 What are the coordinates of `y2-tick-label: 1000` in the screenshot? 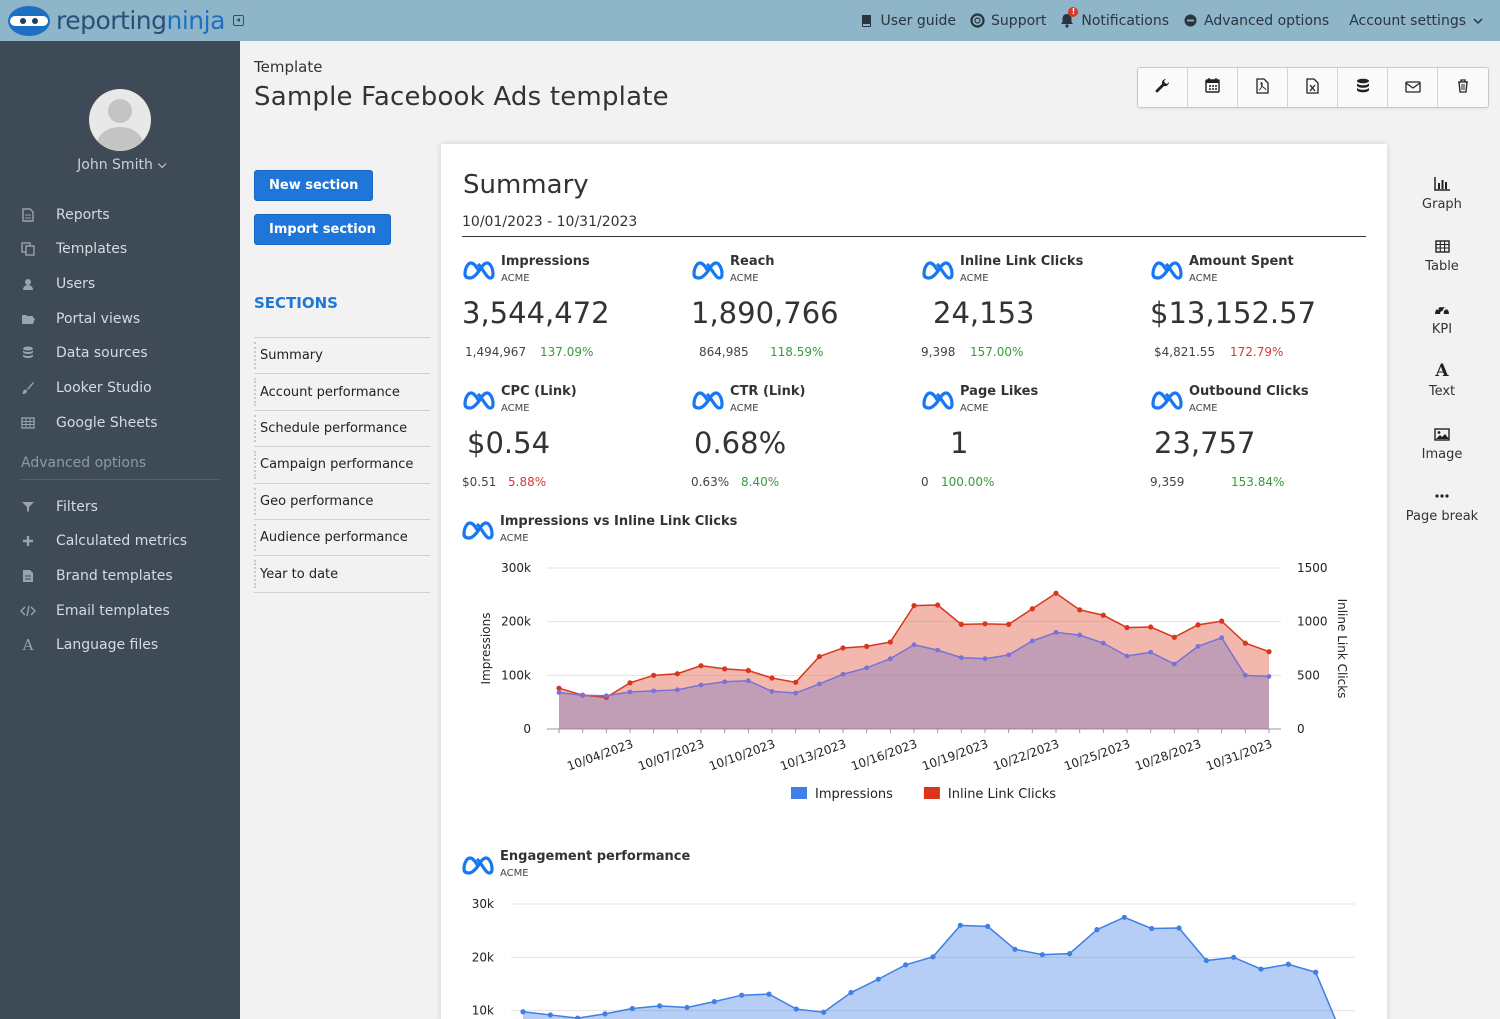 It's located at (1312, 622).